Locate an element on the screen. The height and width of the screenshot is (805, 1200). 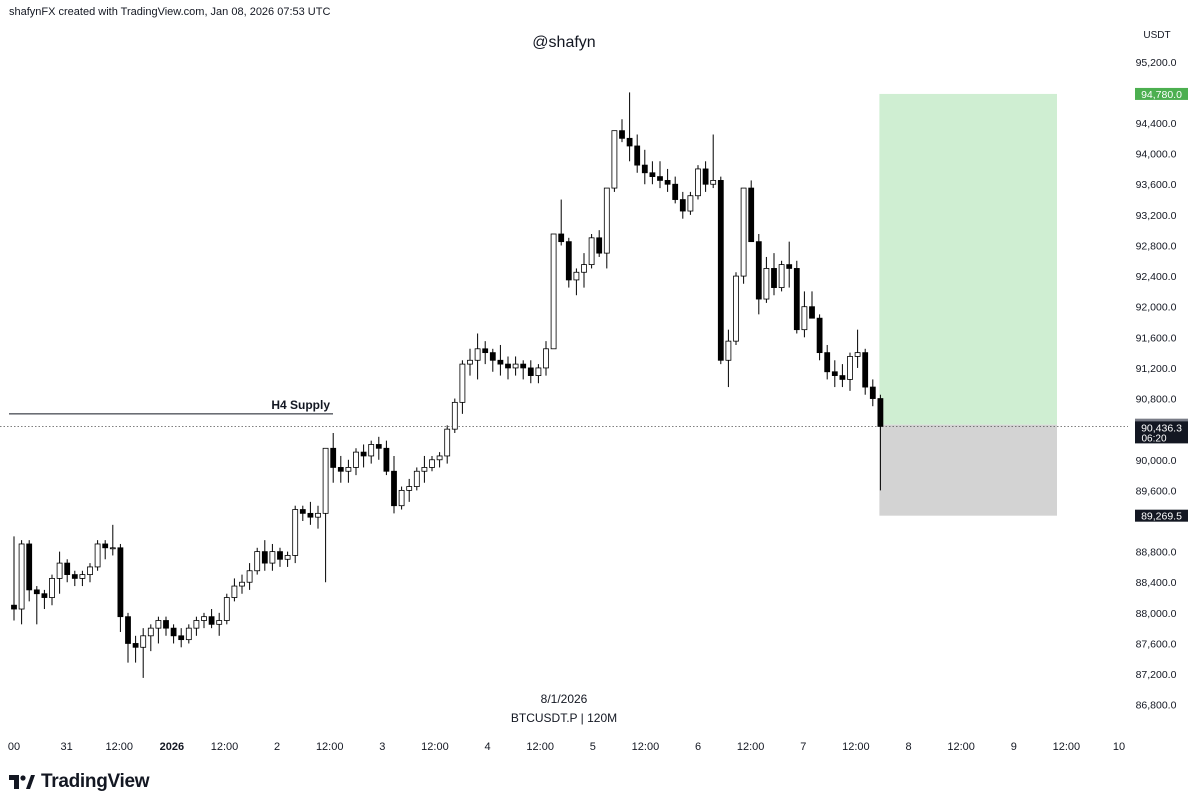
tradingview-logo: TradingView is located at coordinates (79, 782).